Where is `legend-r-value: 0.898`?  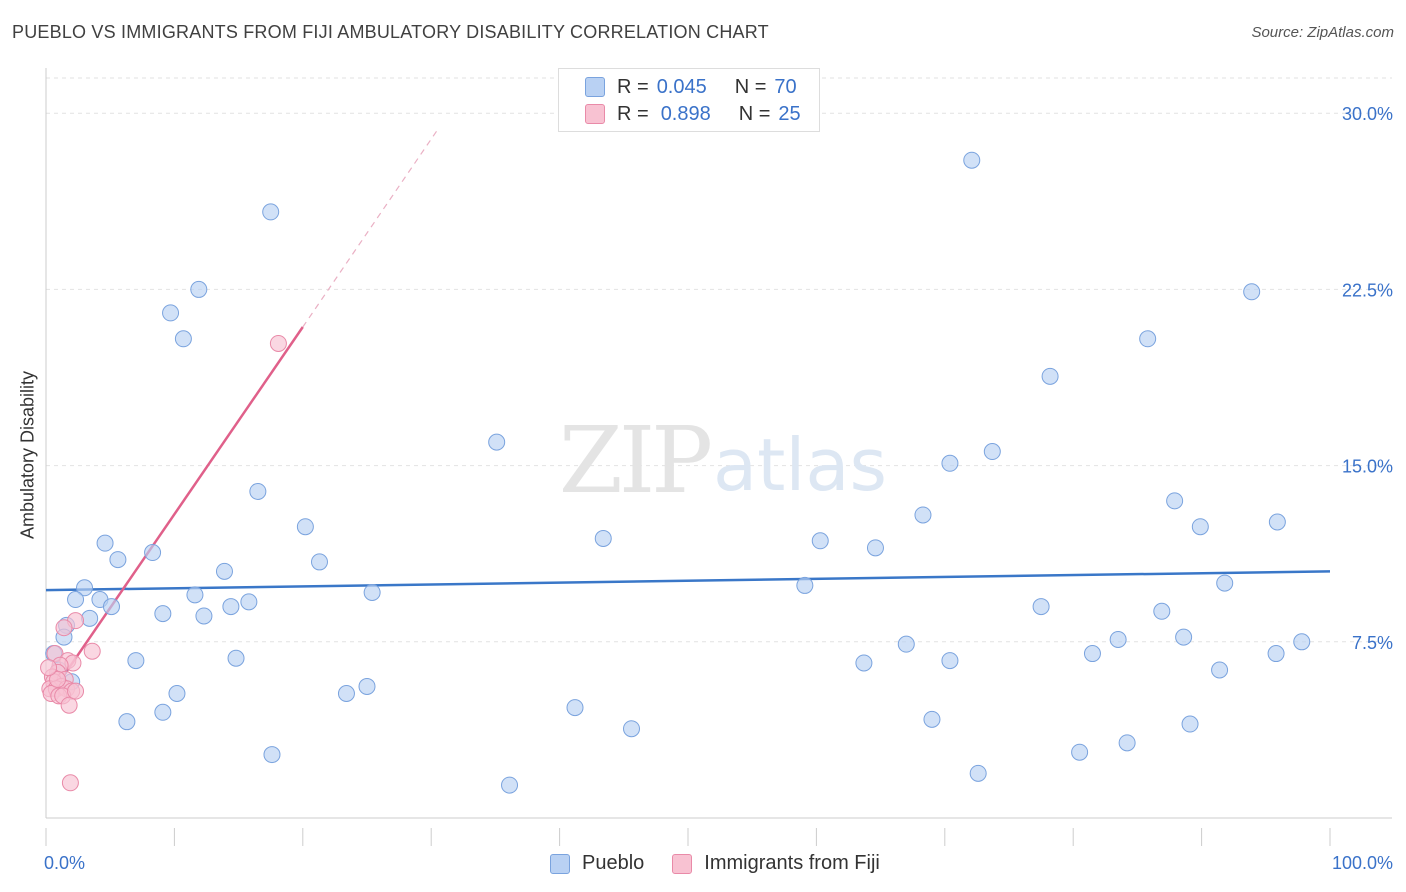
legend-r-value: 0.898 is located at coordinates (685, 113).